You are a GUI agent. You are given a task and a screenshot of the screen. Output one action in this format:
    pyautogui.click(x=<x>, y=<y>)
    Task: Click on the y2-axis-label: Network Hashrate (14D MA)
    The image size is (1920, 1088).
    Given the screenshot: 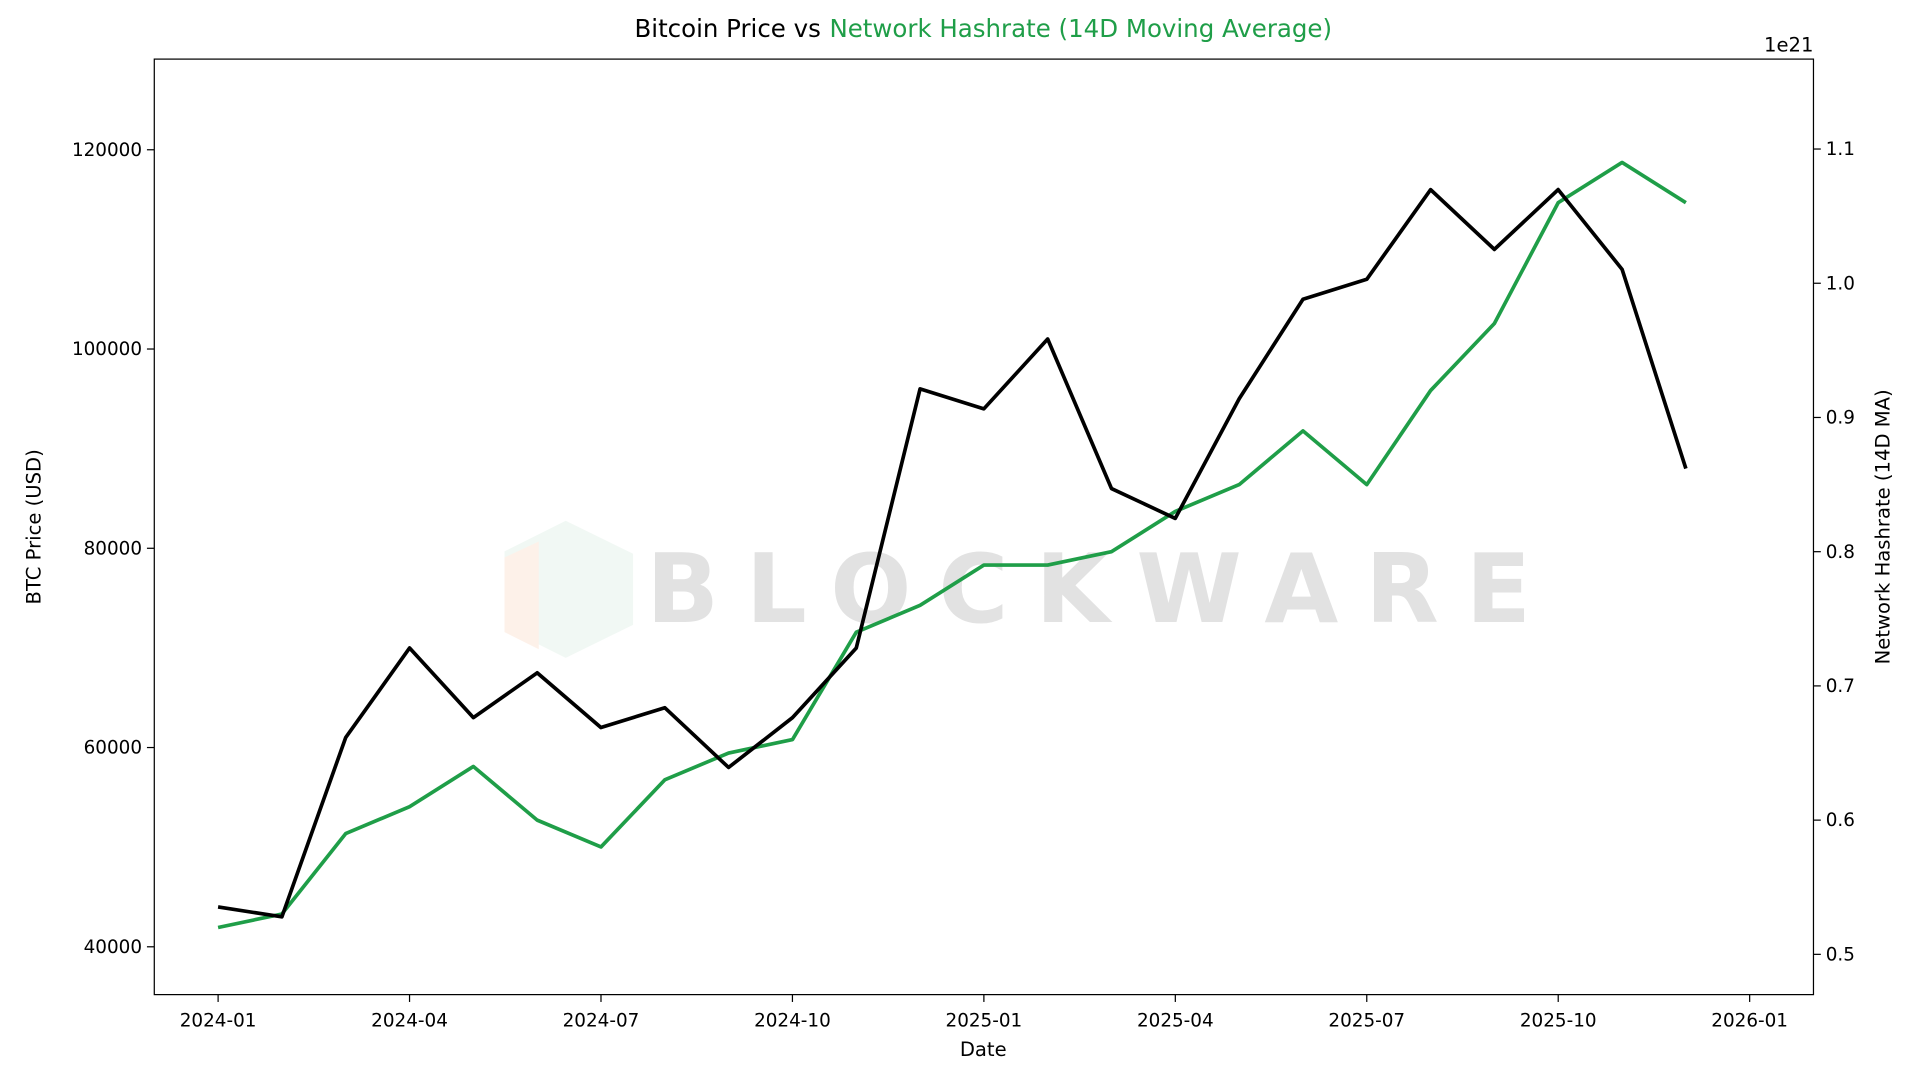 What is the action you would take?
    pyautogui.click(x=1882, y=526)
    